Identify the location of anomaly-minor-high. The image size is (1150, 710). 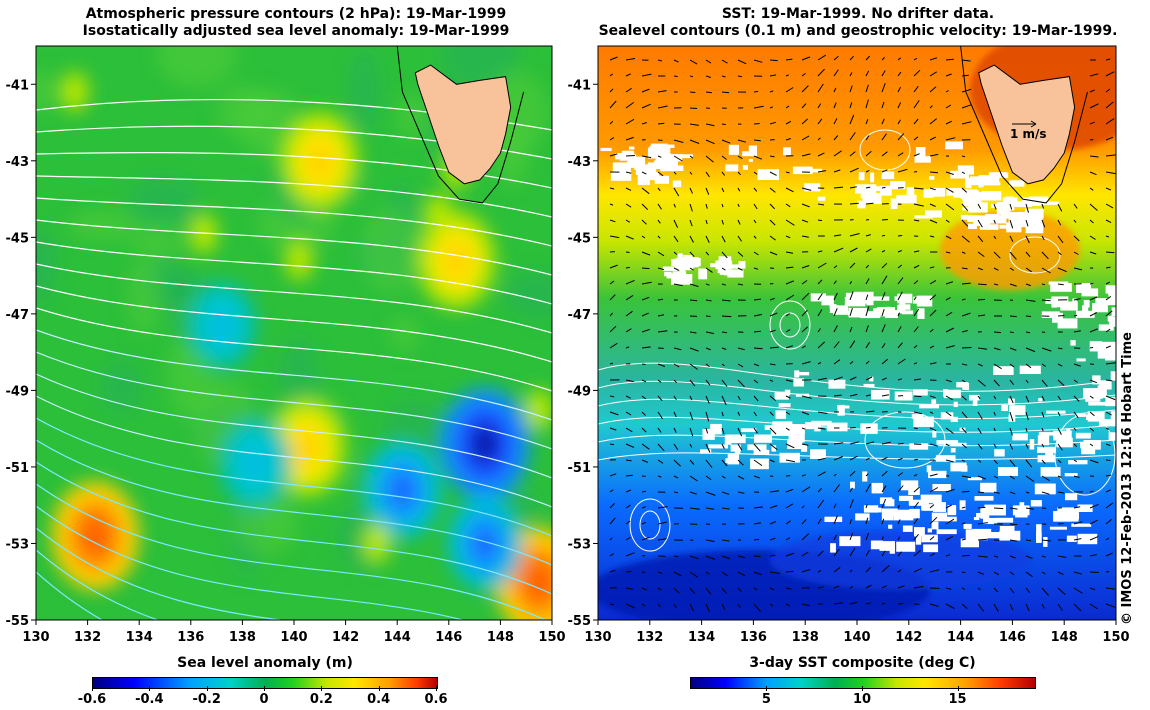
(538, 409).